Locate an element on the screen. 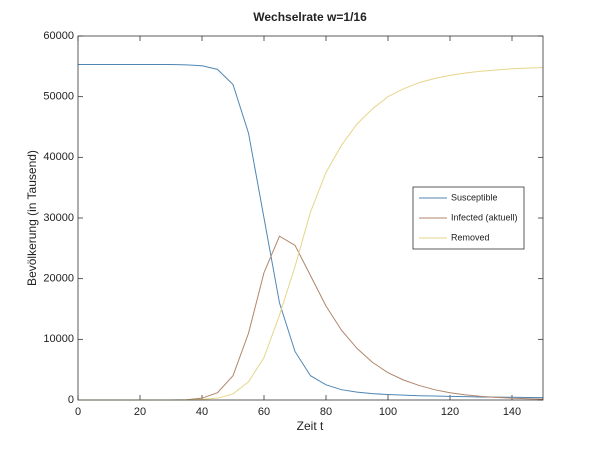 The width and height of the screenshot is (600, 450). y-tick-label: 60000 is located at coordinates (58, 36).